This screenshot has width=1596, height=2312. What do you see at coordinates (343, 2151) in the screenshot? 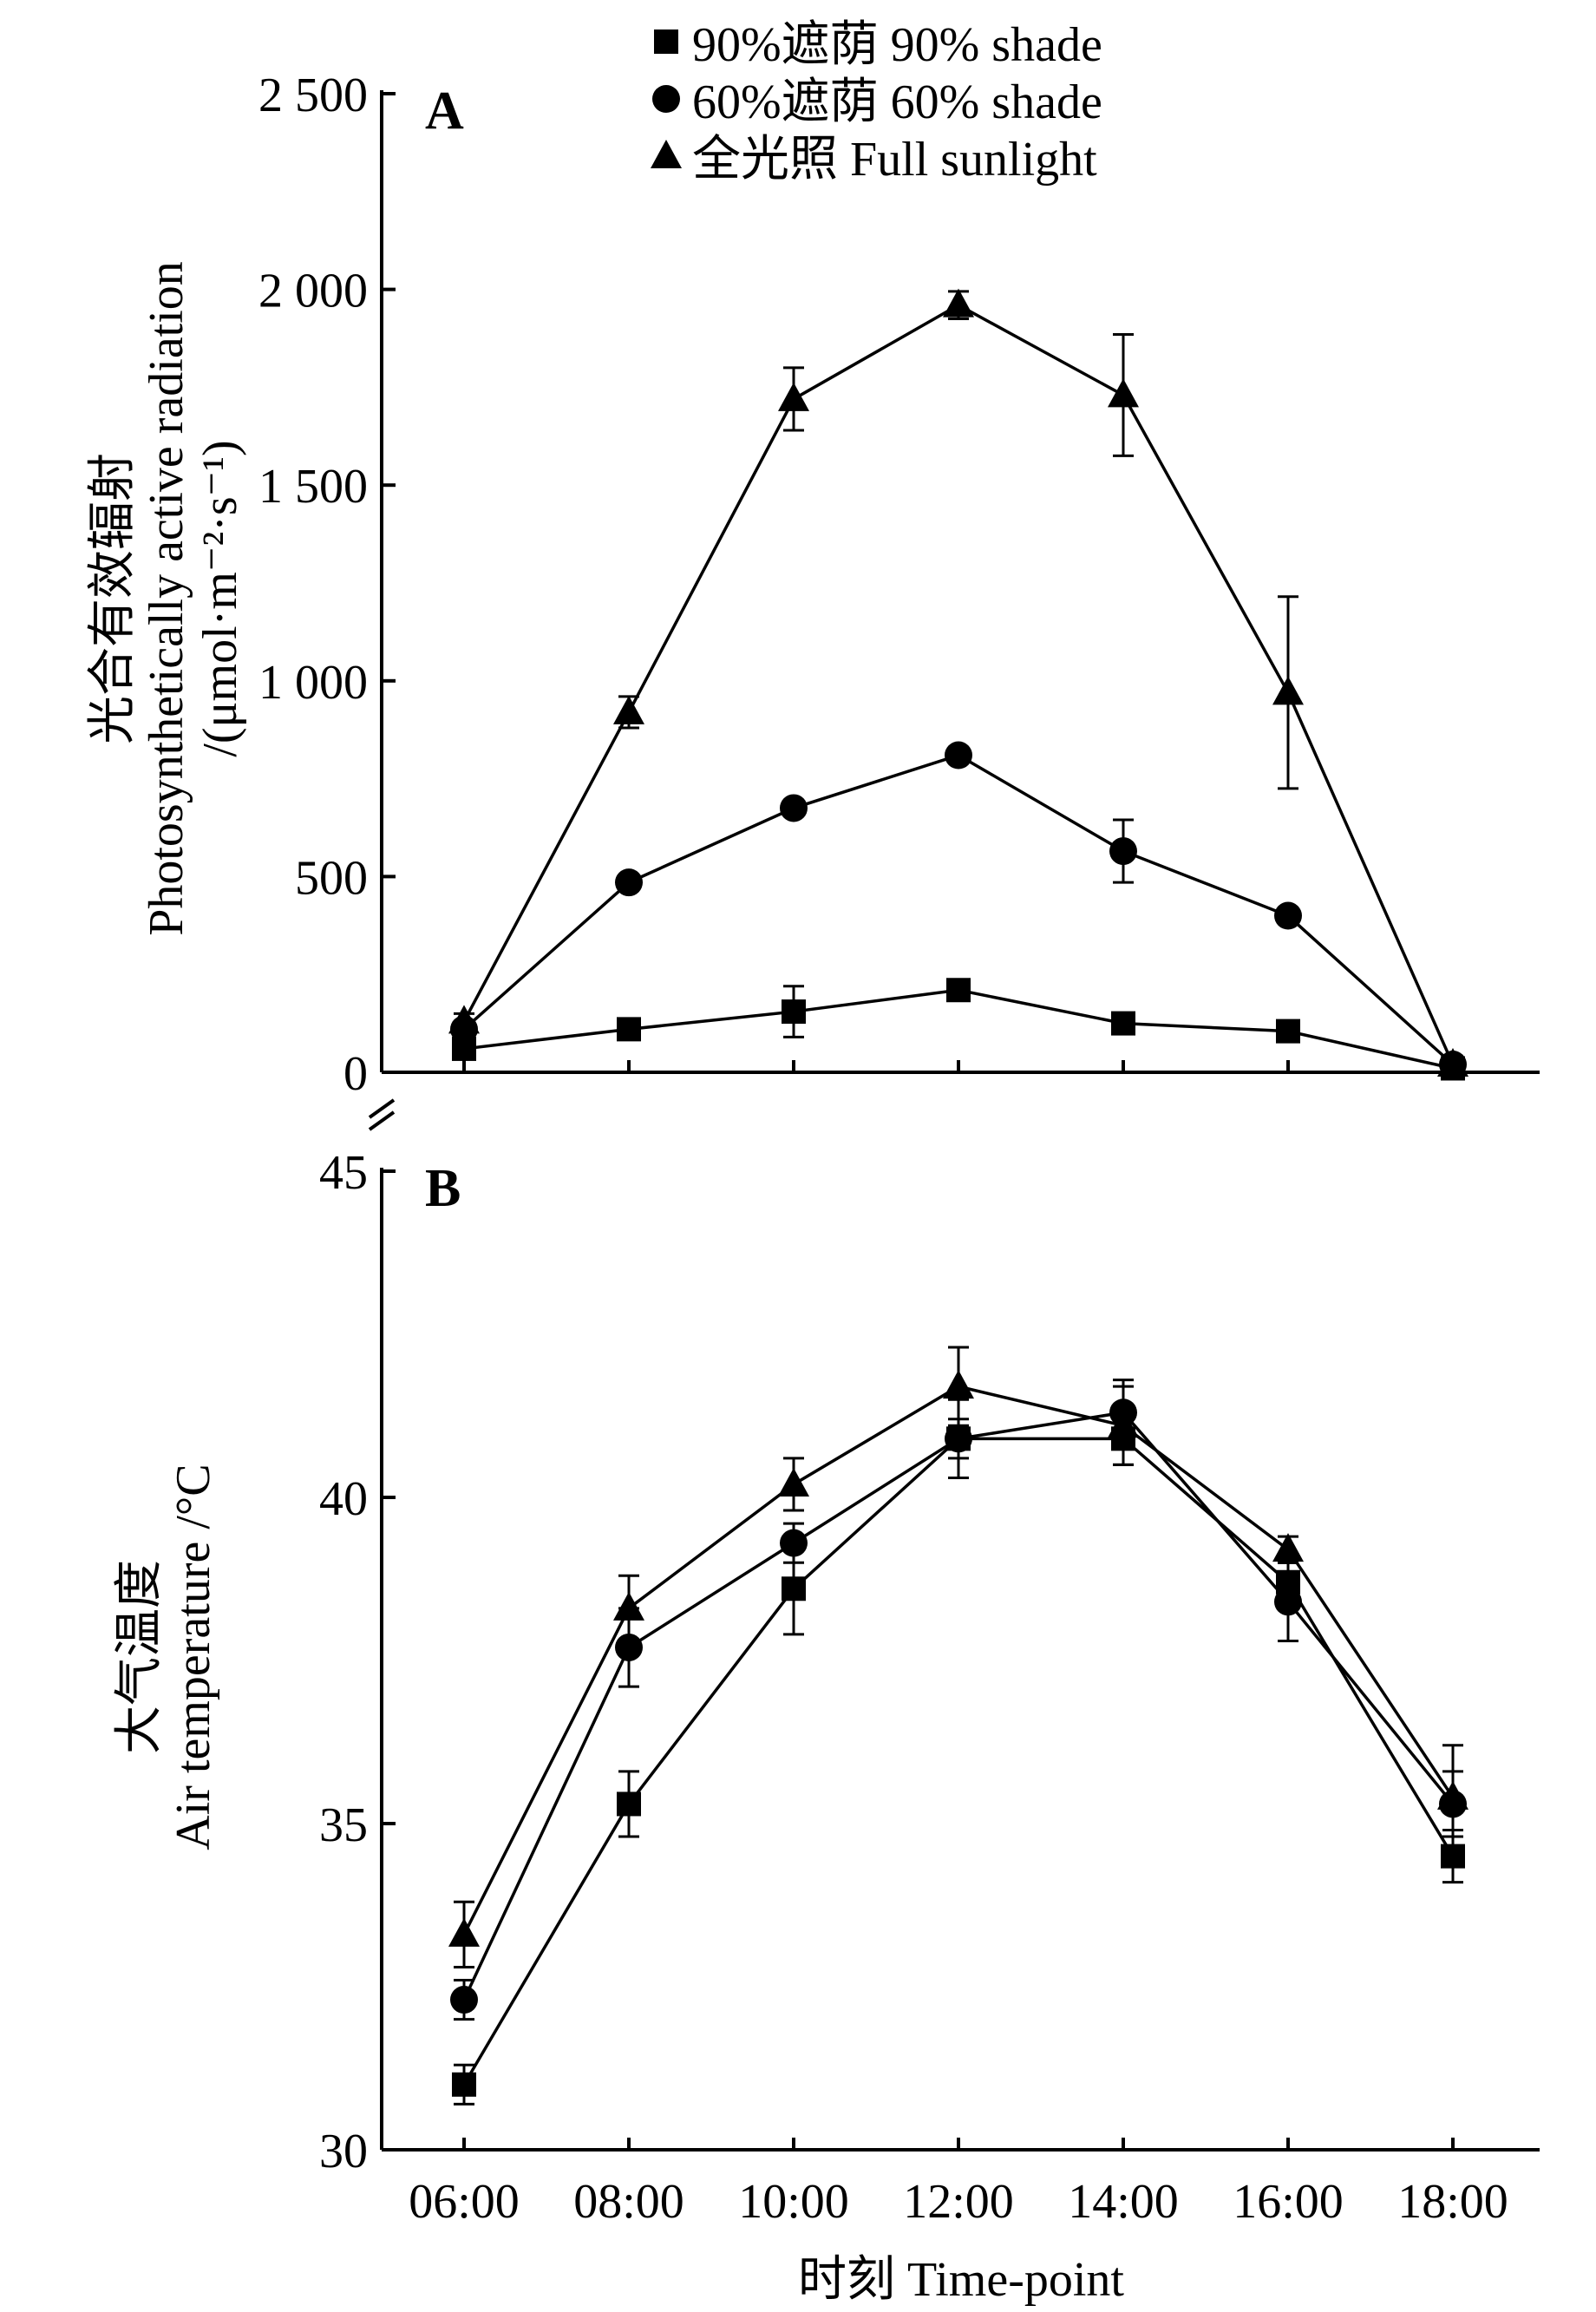
I see `y-axis-b-tick-label: 30` at bounding box center [343, 2151].